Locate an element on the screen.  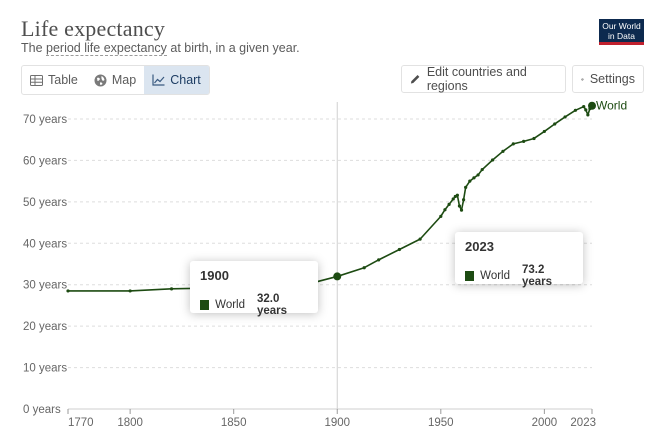
subtitle-suffix: at birth, in a given year. is located at coordinates (233, 48).